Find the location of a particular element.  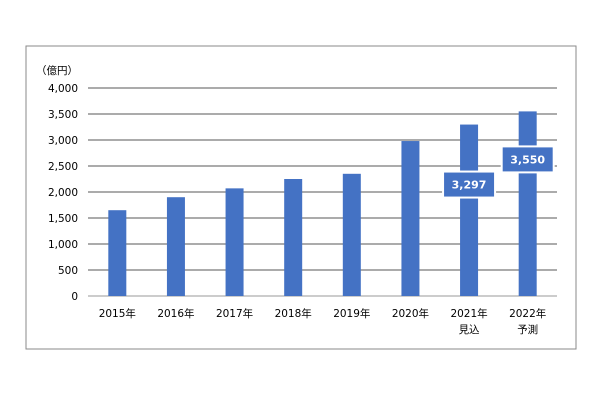

data-label: 3,550 is located at coordinates (527, 159).